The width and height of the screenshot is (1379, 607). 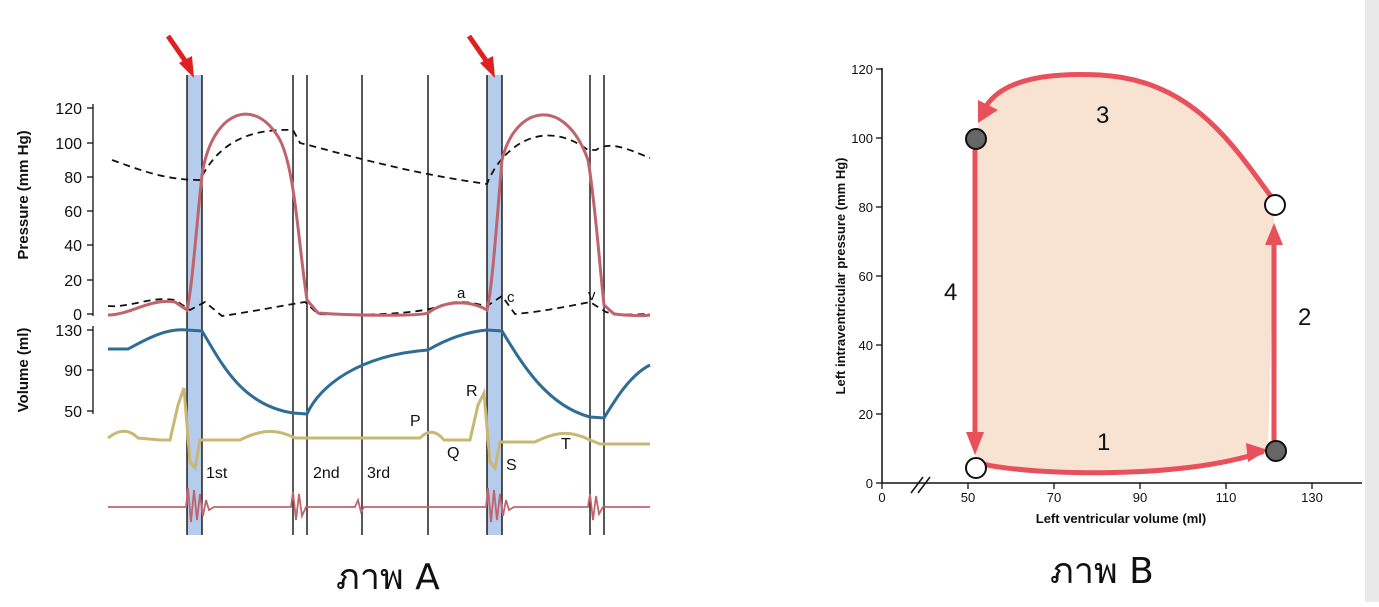 I want to click on pressure-tick-label: 80, so click(x=73, y=178).